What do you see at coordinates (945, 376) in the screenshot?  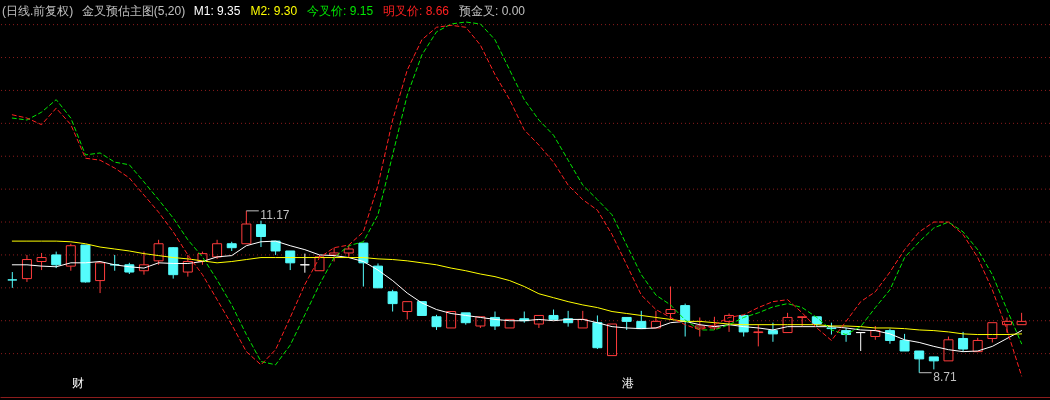 I see `text: 8.71` at bounding box center [945, 376].